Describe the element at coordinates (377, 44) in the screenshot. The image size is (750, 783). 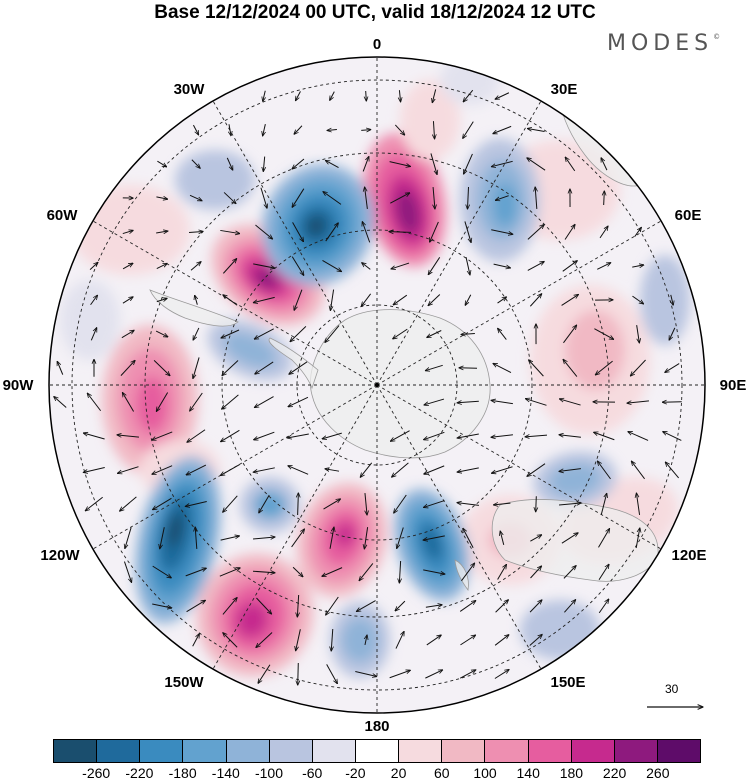
I see `lon-label-0: 0` at that location.